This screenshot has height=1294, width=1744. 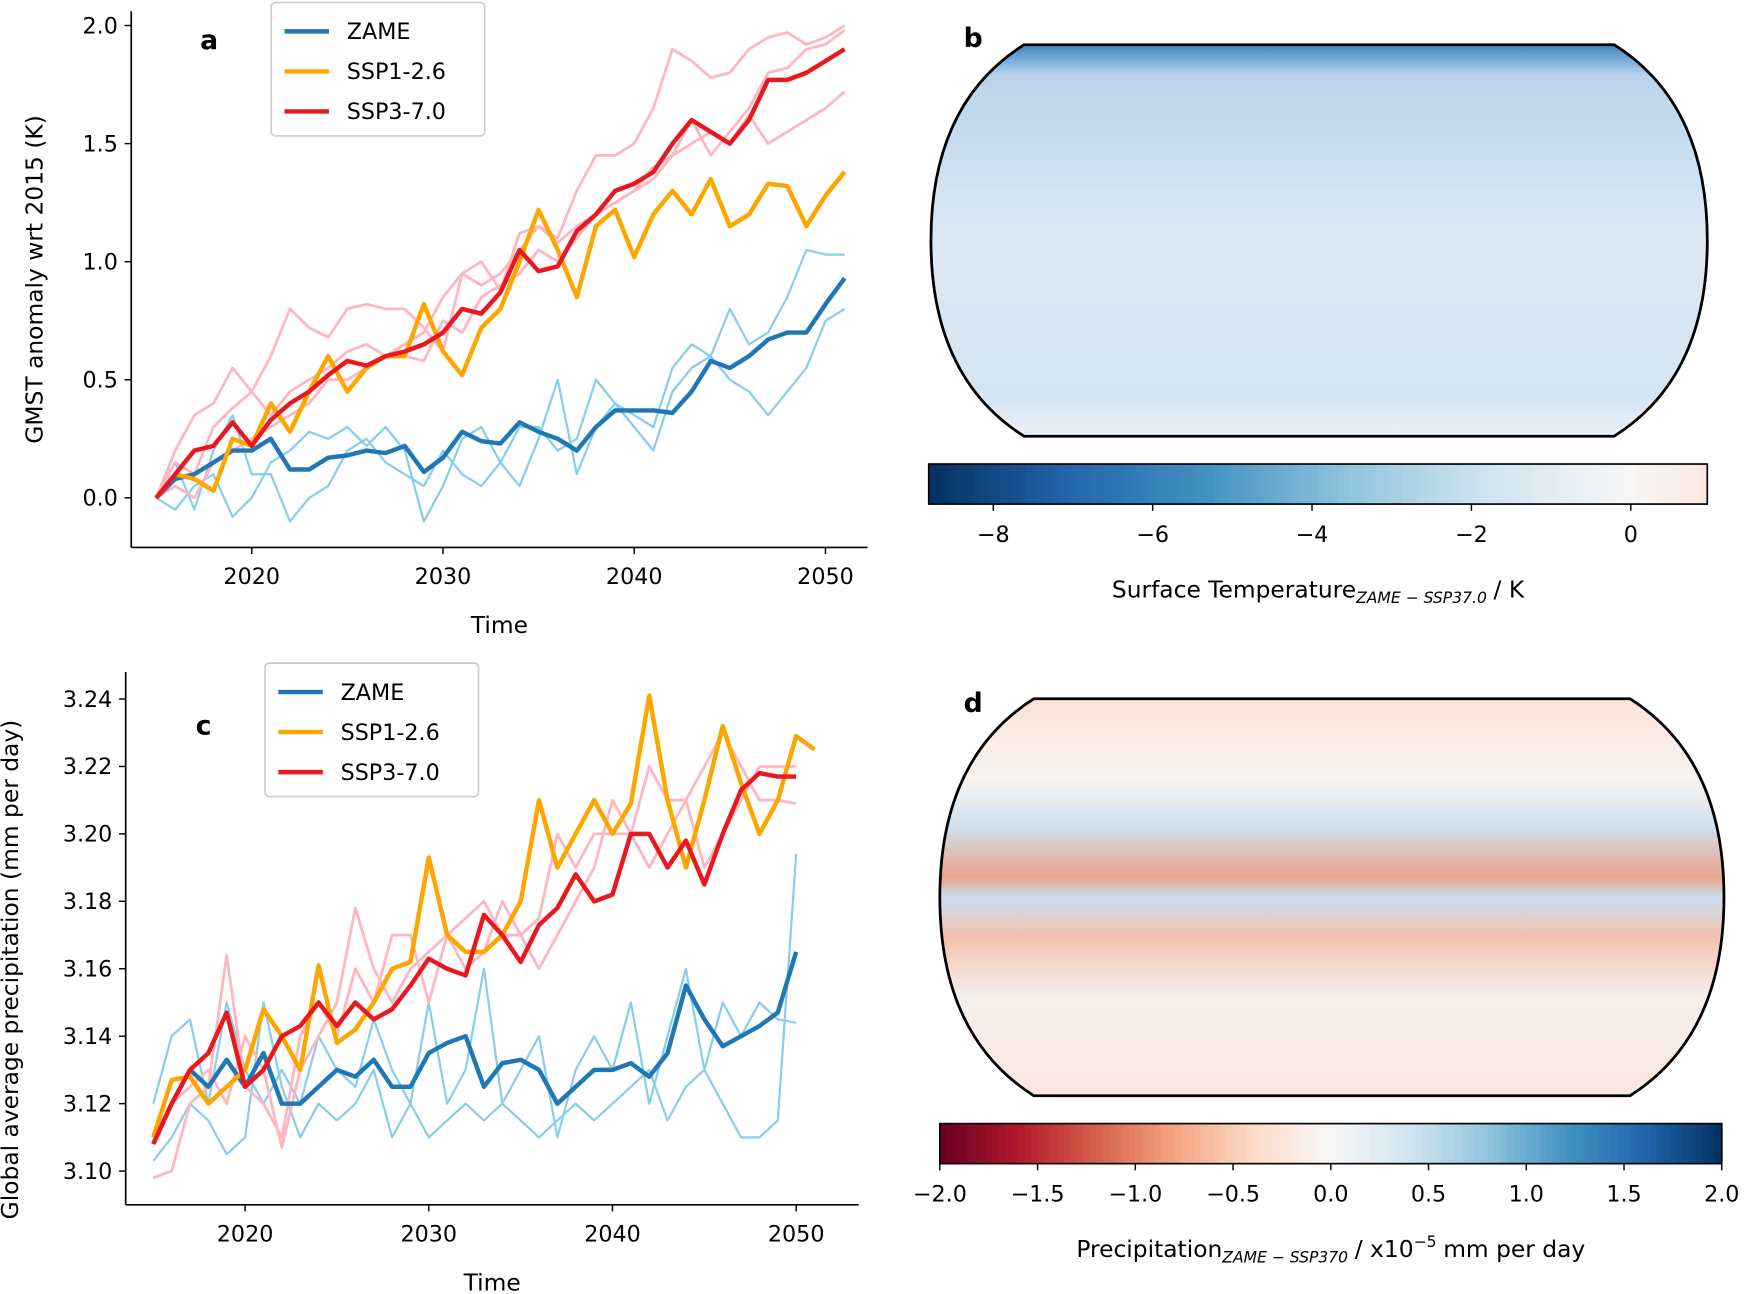 What do you see at coordinates (100, 26) in the screenshot?
I see `y-tick-label: 2.0` at bounding box center [100, 26].